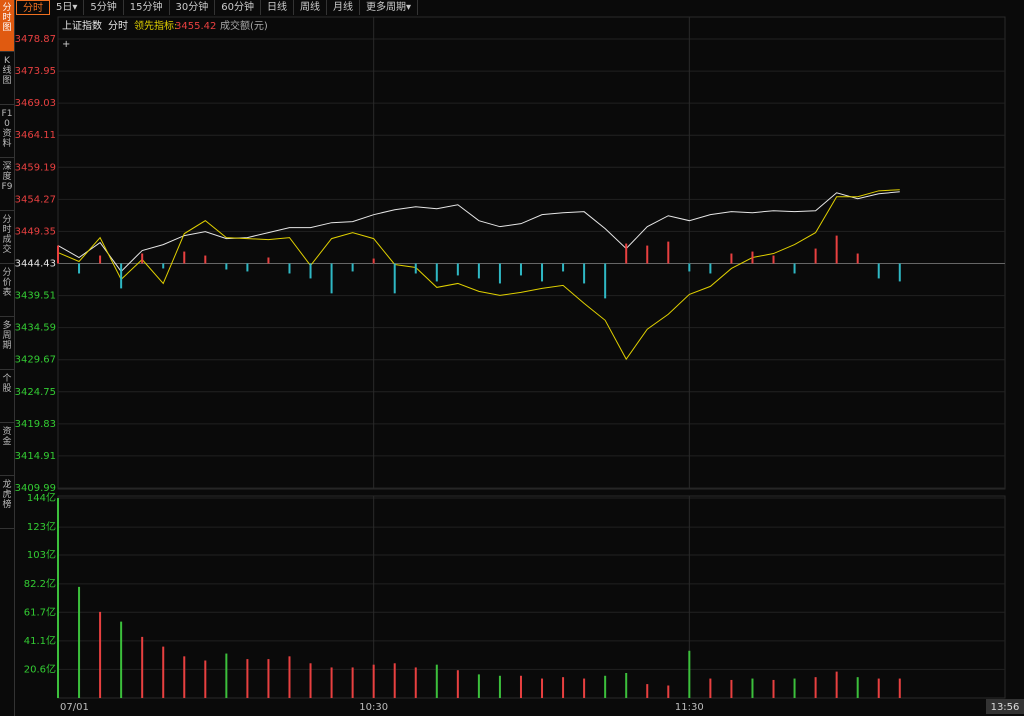 The width and height of the screenshot is (1024, 716). What do you see at coordinates (40, 640) in the screenshot?
I see `y-tick-label: 41.1亿` at bounding box center [40, 640].